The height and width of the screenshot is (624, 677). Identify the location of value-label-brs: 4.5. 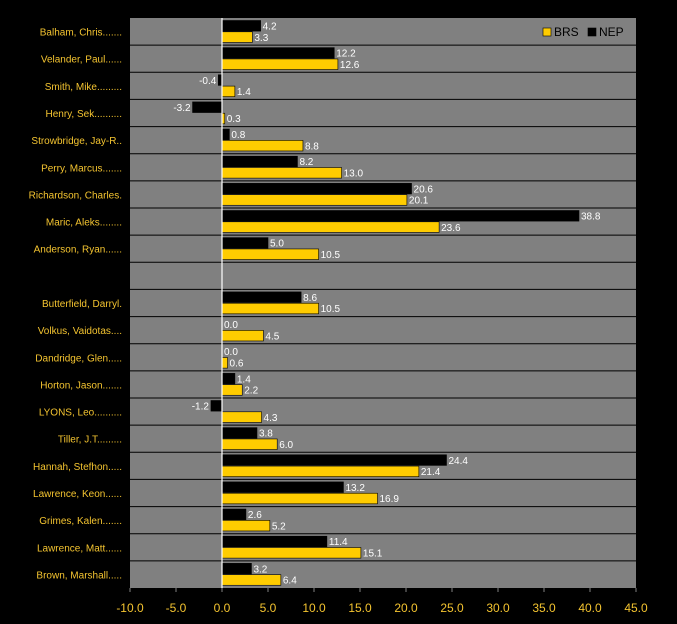
(272, 336).